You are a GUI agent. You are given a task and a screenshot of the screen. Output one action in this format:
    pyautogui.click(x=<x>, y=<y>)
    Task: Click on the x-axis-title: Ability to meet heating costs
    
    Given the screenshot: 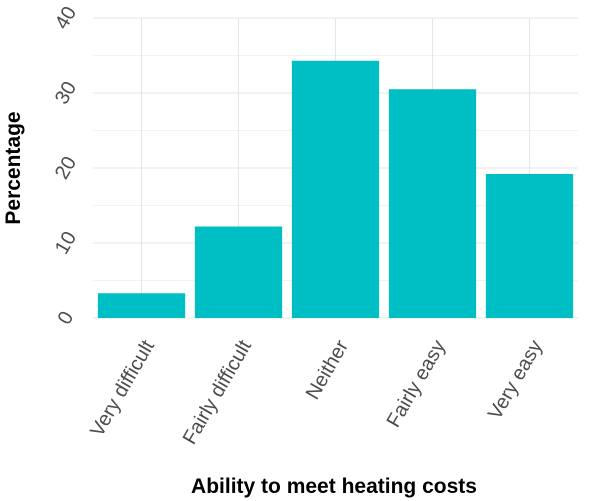 What is the action you would take?
    pyautogui.click(x=334, y=486)
    